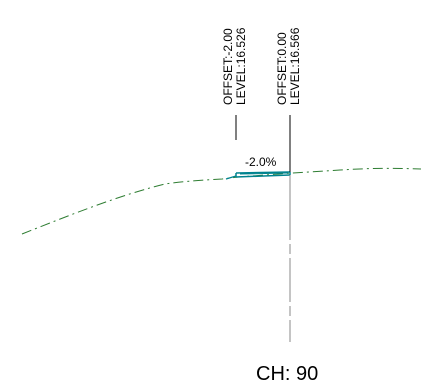  What do you see at coordinates (287, 374) in the screenshot?
I see `chainage-label: CH: 90` at bounding box center [287, 374].